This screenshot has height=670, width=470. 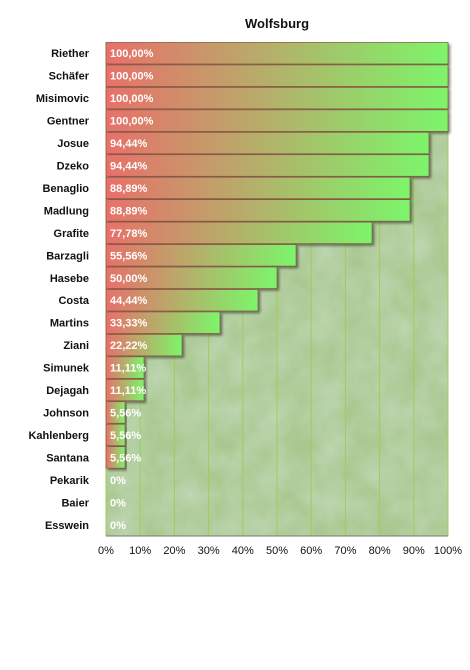 I want to click on category-label: Simunek, so click(x=66, y=369).